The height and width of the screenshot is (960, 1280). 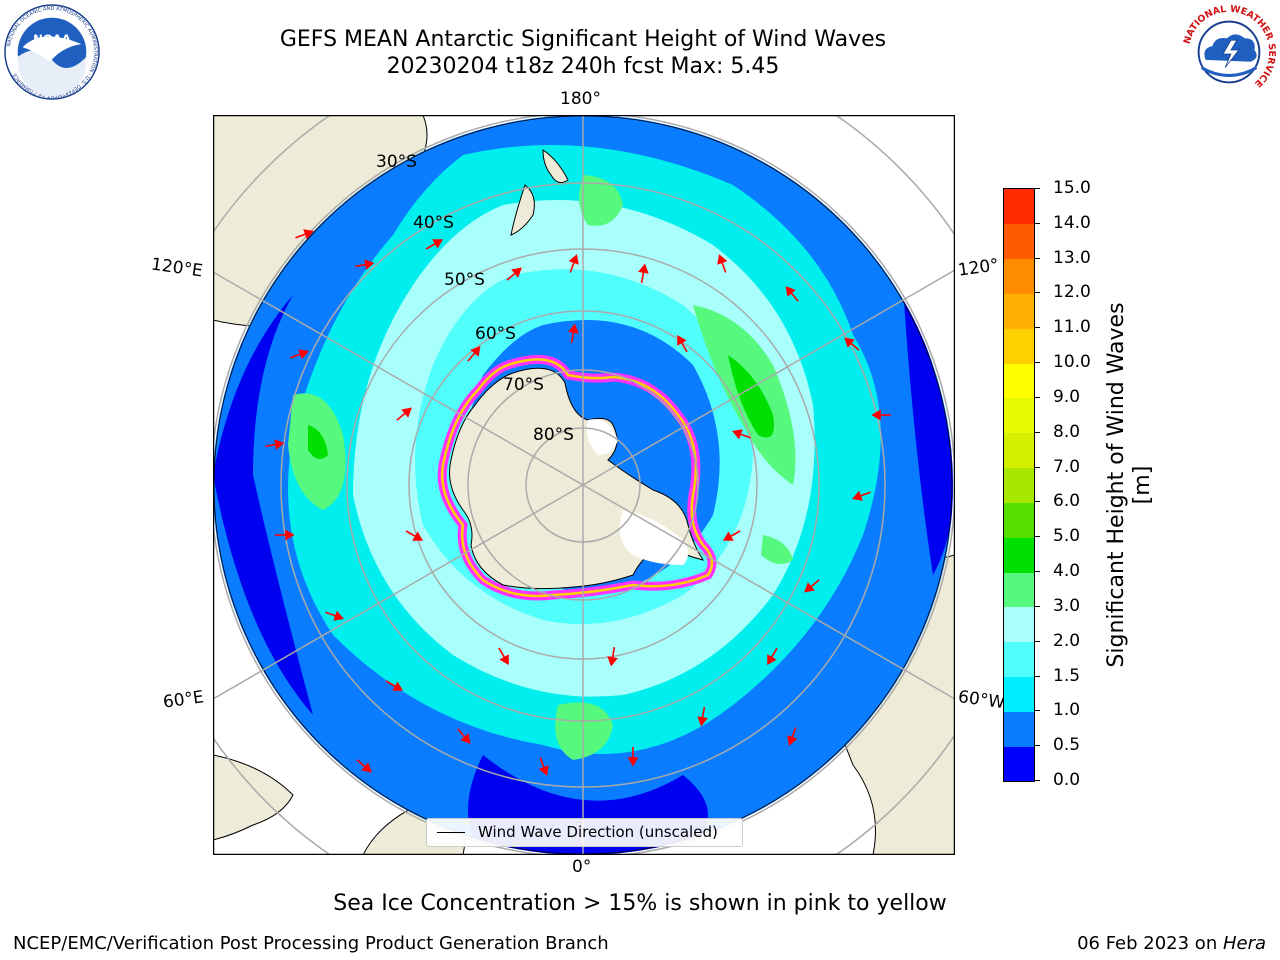 What do you see at coordinates (978, 268) in the screenshot?
I see `lon-label-120w: 120°W` at bounding box center [978, 268].